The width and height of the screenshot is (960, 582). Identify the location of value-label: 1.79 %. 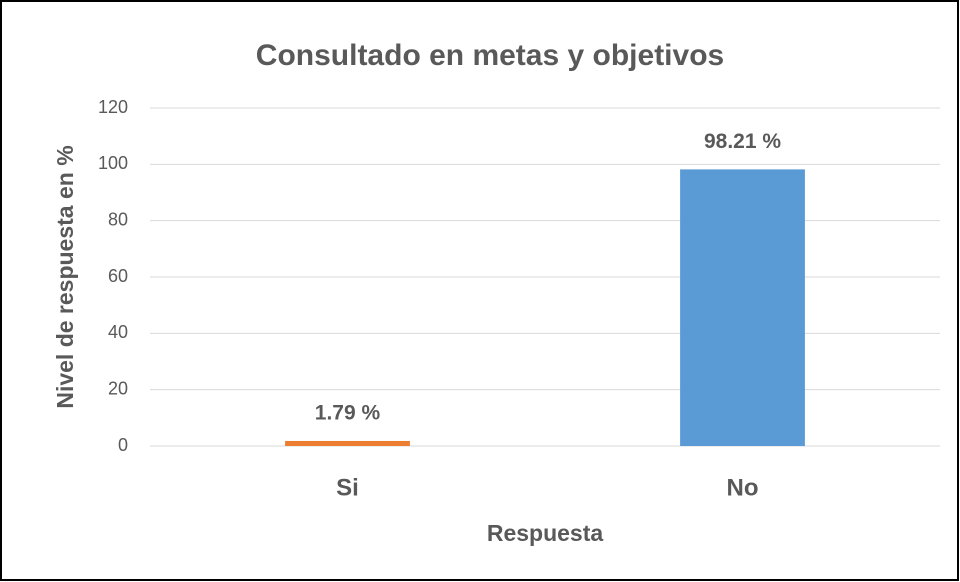
(348, 413).